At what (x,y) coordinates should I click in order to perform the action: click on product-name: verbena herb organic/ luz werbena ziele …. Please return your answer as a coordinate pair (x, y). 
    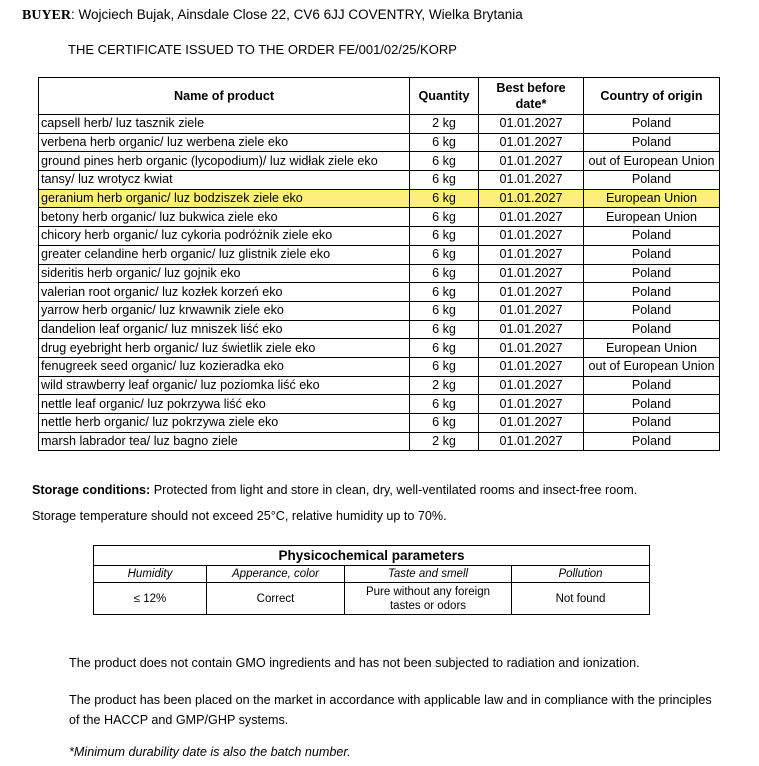
    Looking at the image, I should click on (224, 142).